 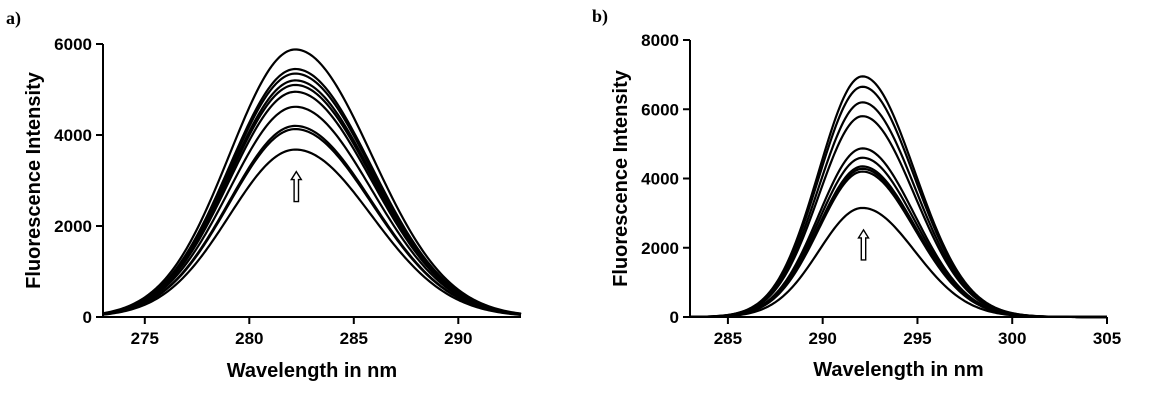 What do you see at coordinates (674, 317) in the screenshot?
I see `panel-b-y-tick-label: 0` at bounding box center [674, 317].